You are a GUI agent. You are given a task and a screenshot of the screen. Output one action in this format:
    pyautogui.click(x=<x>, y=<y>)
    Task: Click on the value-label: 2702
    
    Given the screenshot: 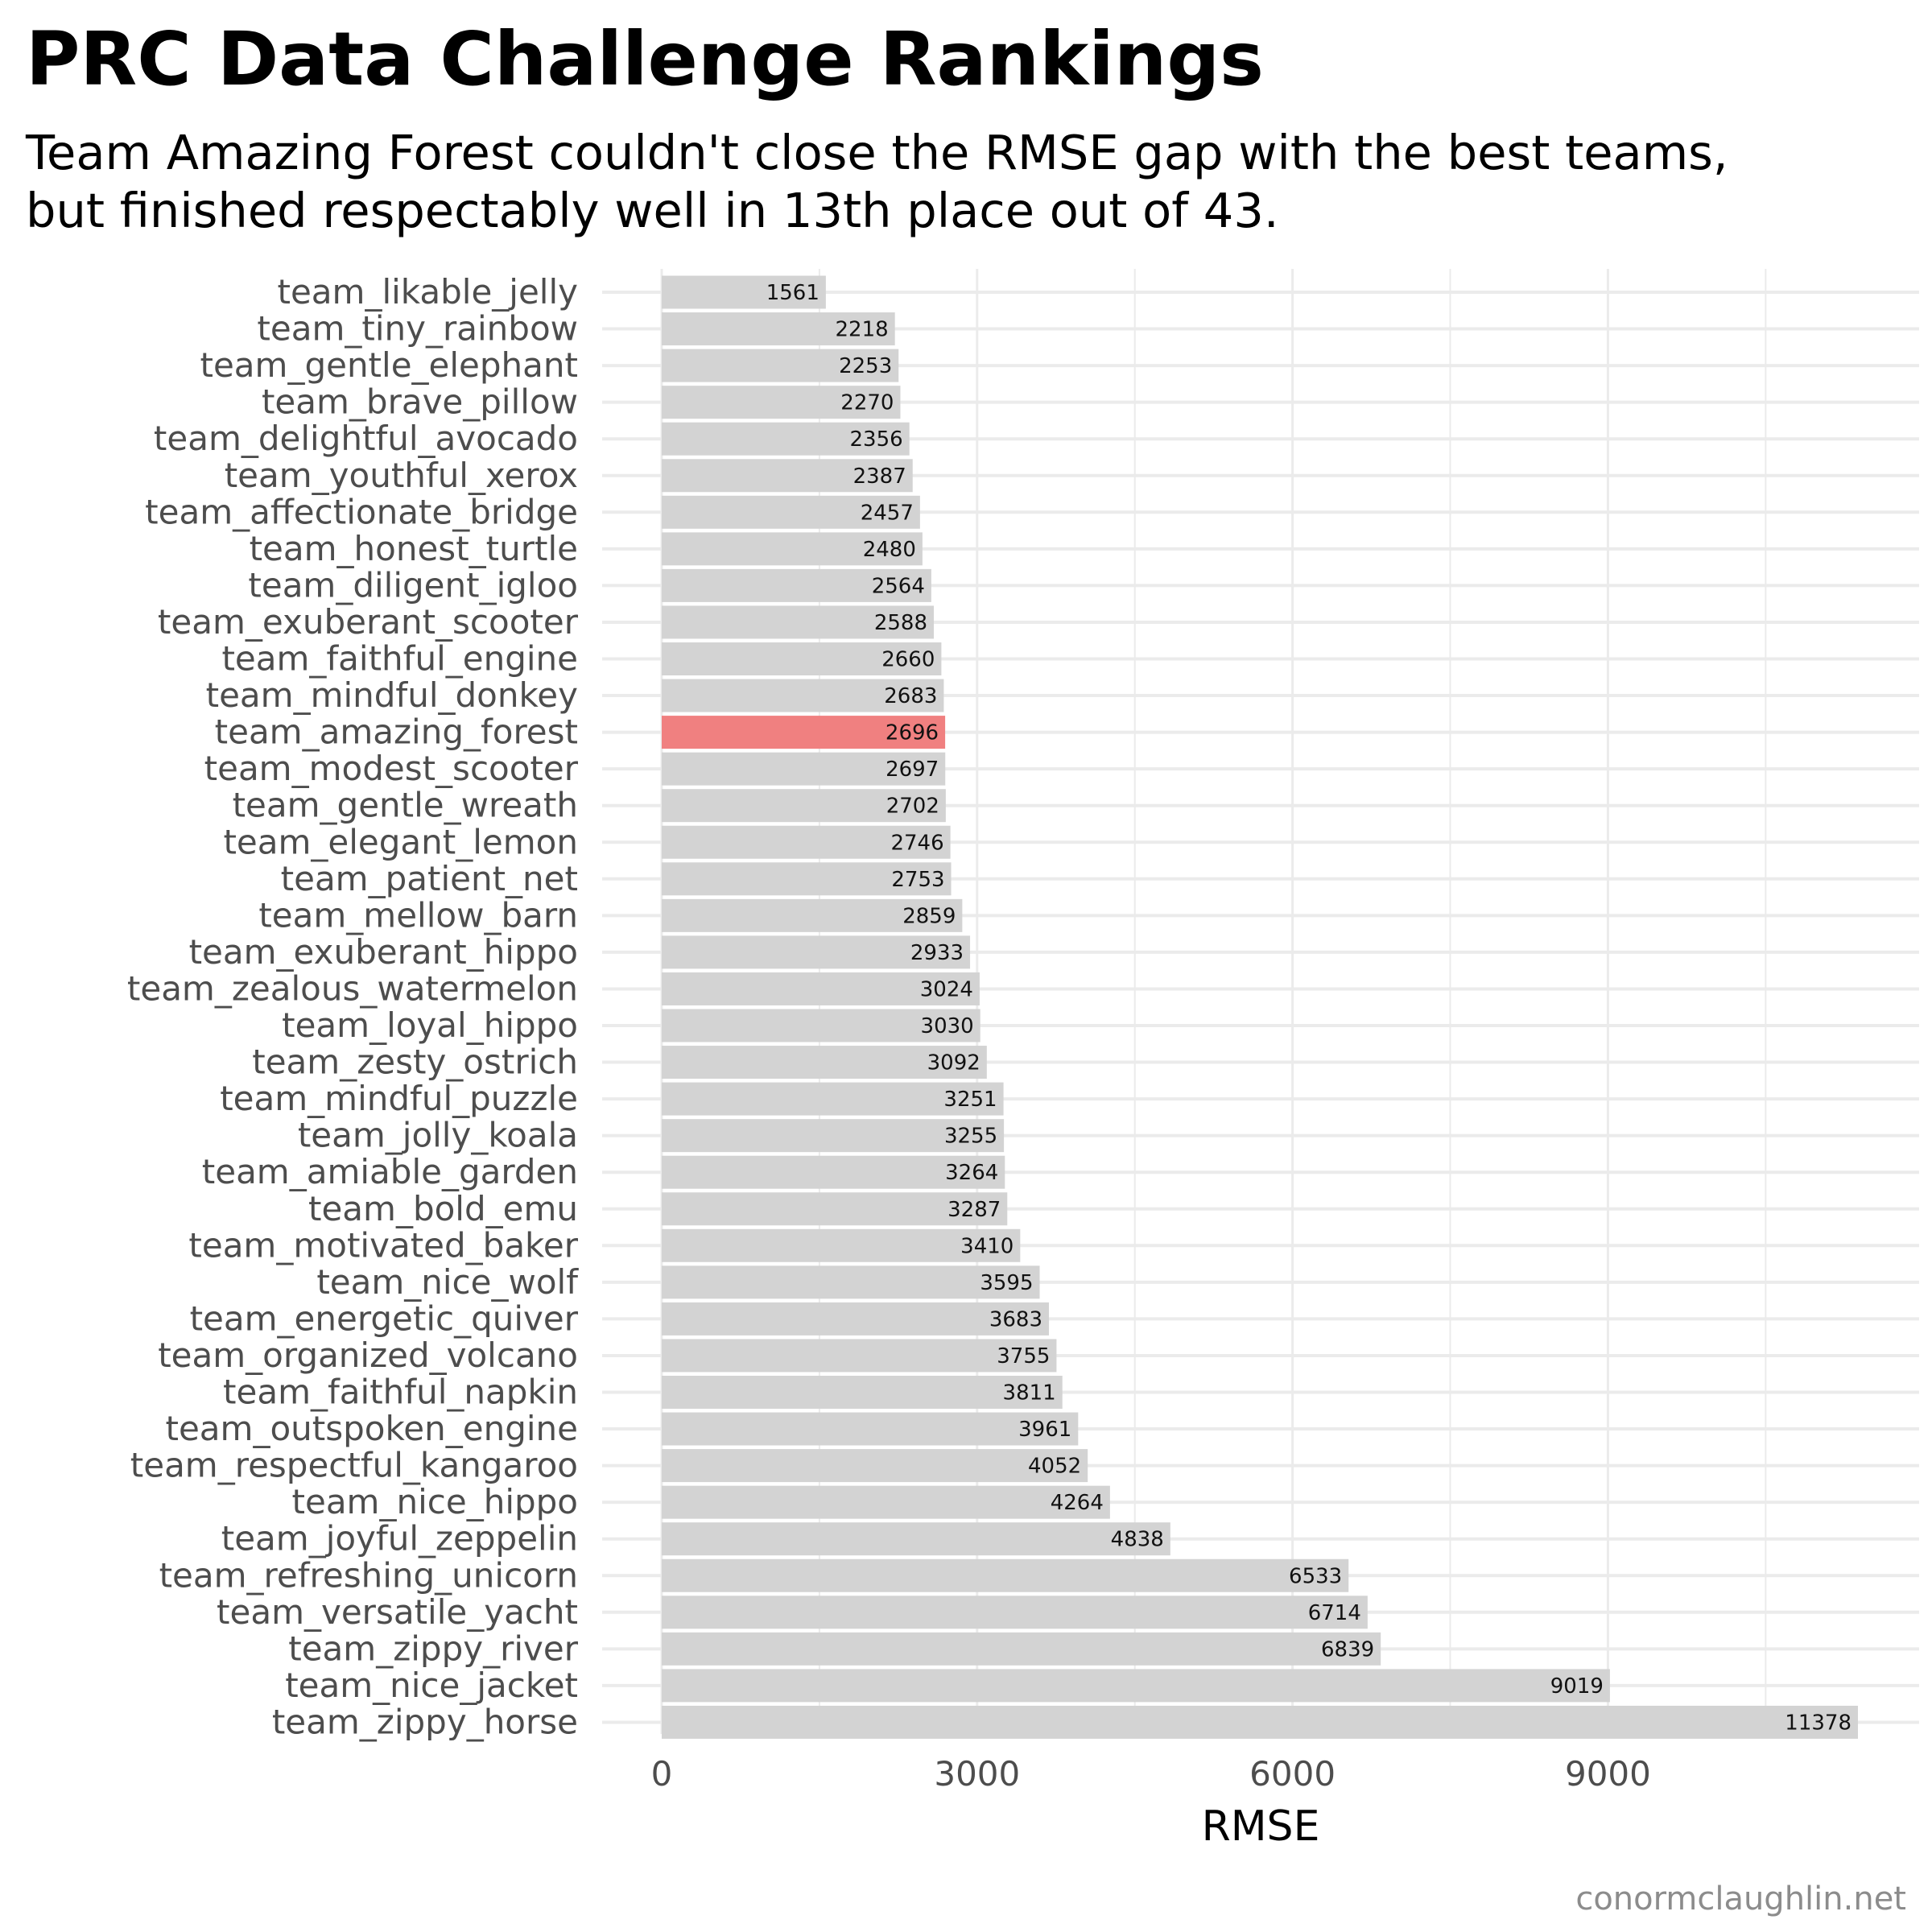 What is the action you would take?
    pyautogui.click(x=912, y=807)
    